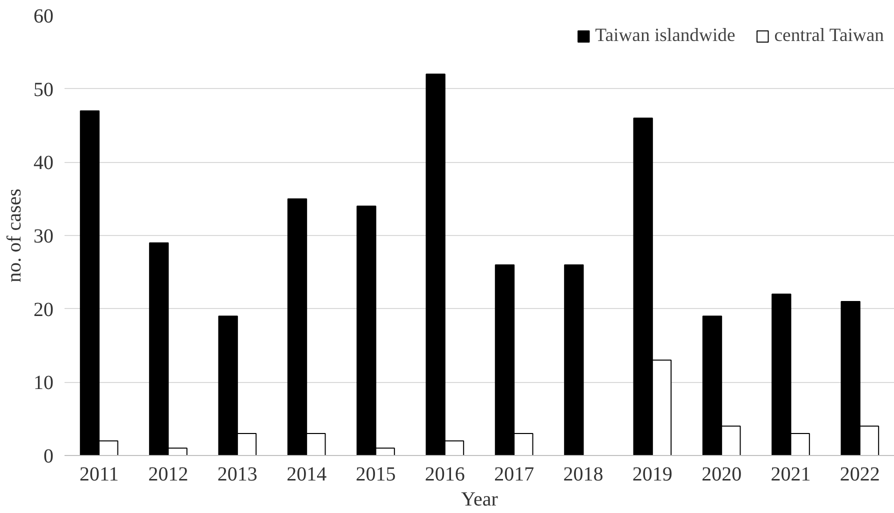  What do you see at coordinates (44, 163) in the screenshot?
I see `y-tick-label: 40` at bounding box center [44, 163].